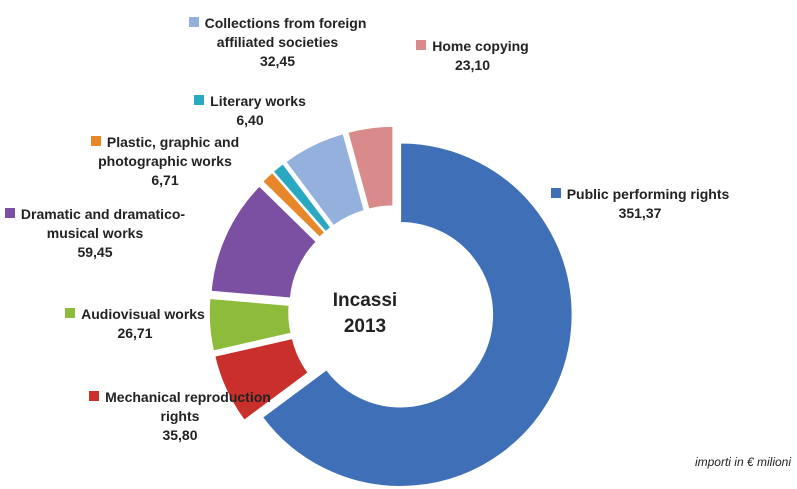 This screenshot has width=797, height=489. I want to click on slice-value: 351,37, so click(640, 213).